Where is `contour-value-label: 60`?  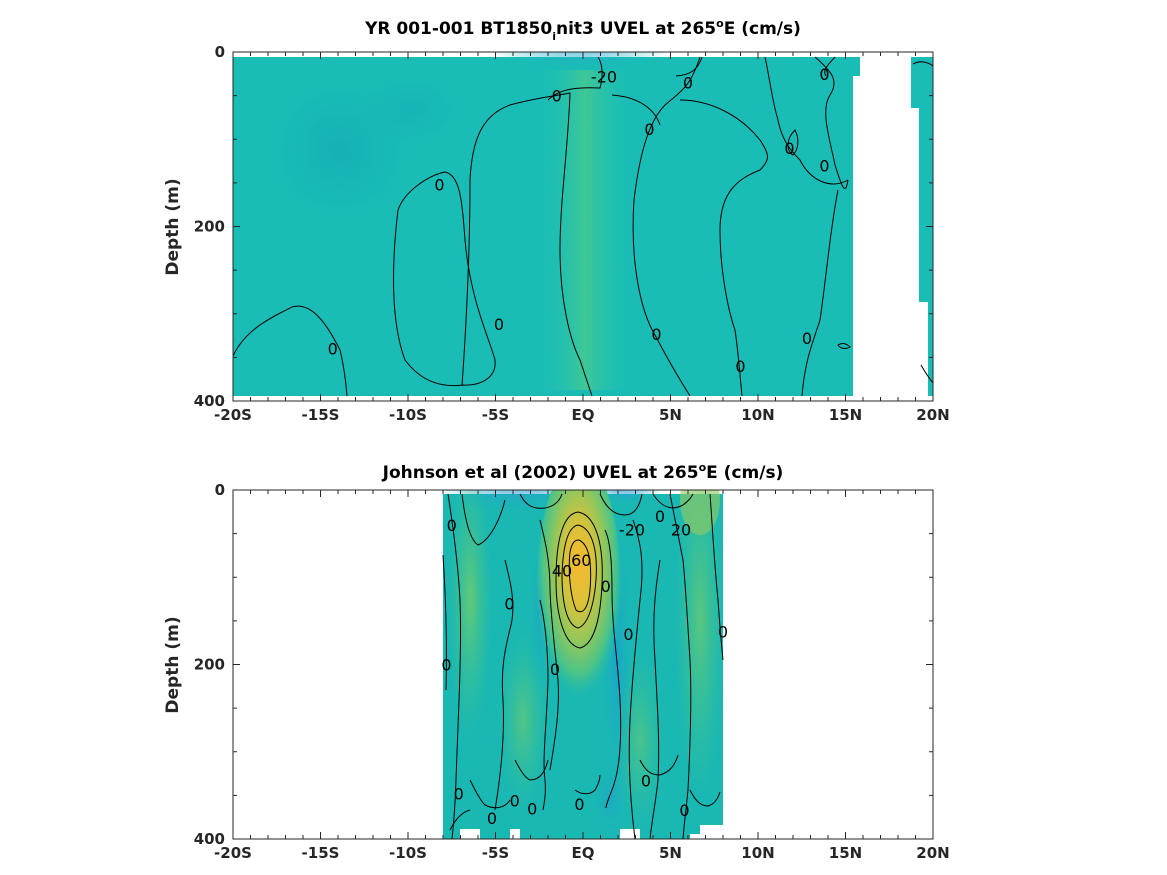 contour-value-label: 60 is located at coordinates (581, 560).